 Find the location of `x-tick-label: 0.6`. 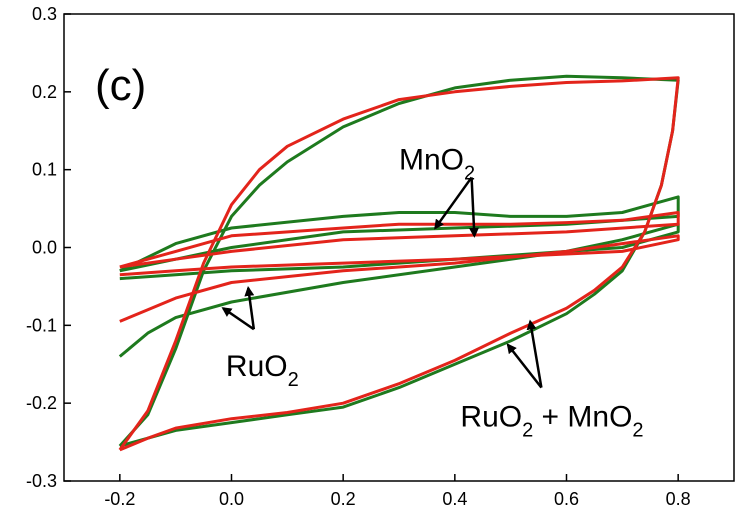

x-tick-label: 0.6 is located at coordinates (566, 499).